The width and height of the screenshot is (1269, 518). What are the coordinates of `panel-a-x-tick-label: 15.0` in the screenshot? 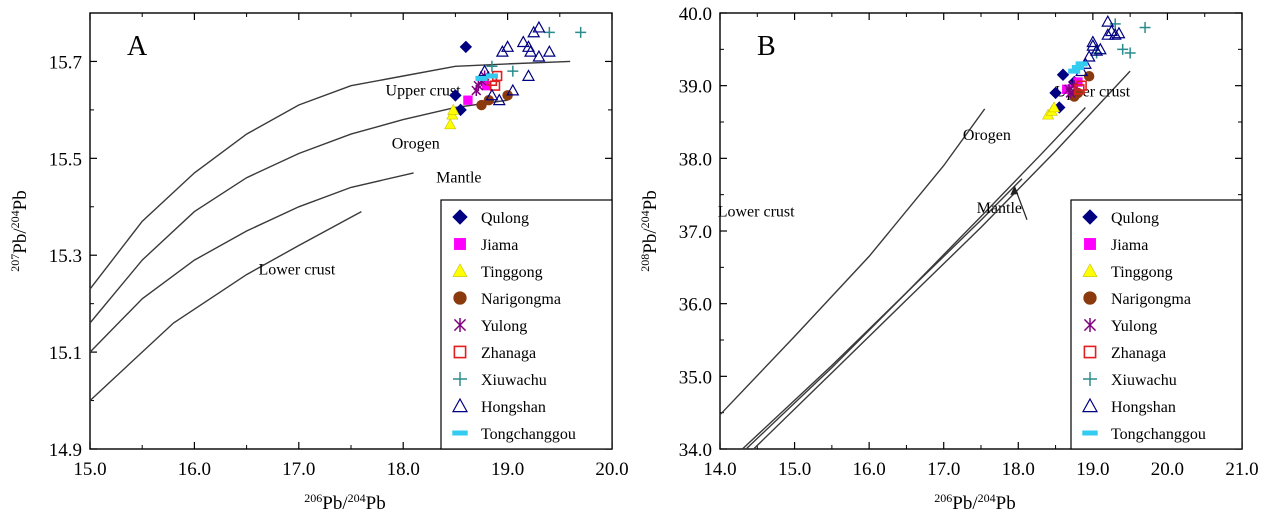 It's located at (89, 469).